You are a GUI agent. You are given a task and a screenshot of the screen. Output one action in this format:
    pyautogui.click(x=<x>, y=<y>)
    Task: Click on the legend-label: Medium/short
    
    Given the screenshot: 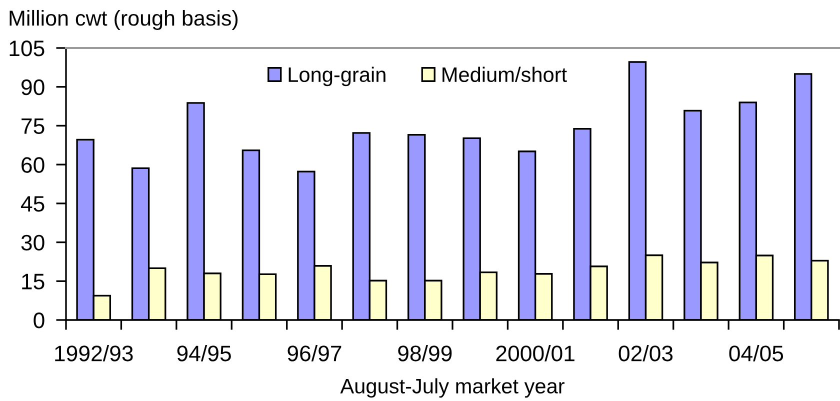 What is the action you would take?
    pyautogui.click(x=504, y=74)
    